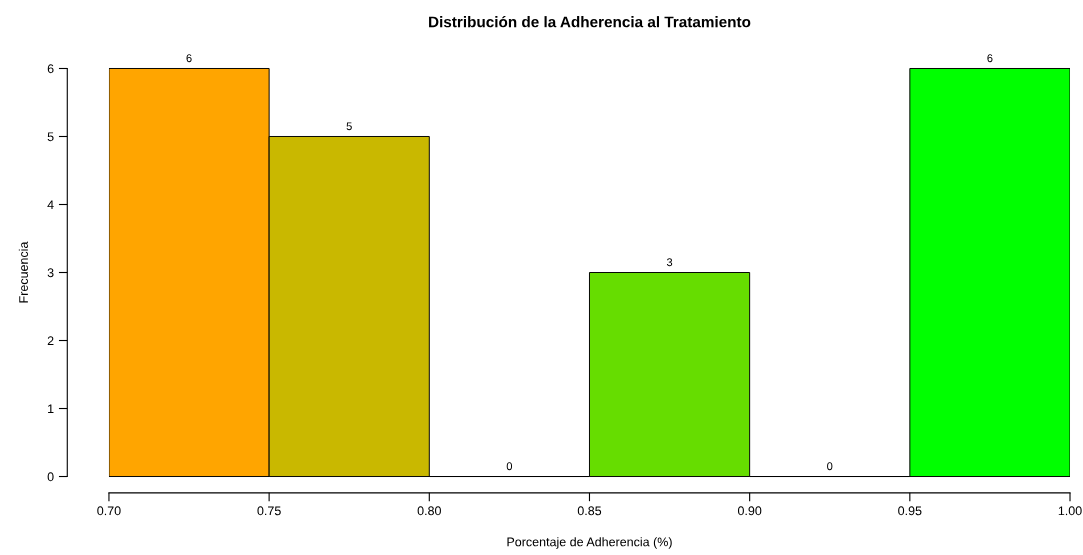 The height and width of the screenshot is (555, 1083). I want to click on y-tick-label: 5, so click(50, 137).